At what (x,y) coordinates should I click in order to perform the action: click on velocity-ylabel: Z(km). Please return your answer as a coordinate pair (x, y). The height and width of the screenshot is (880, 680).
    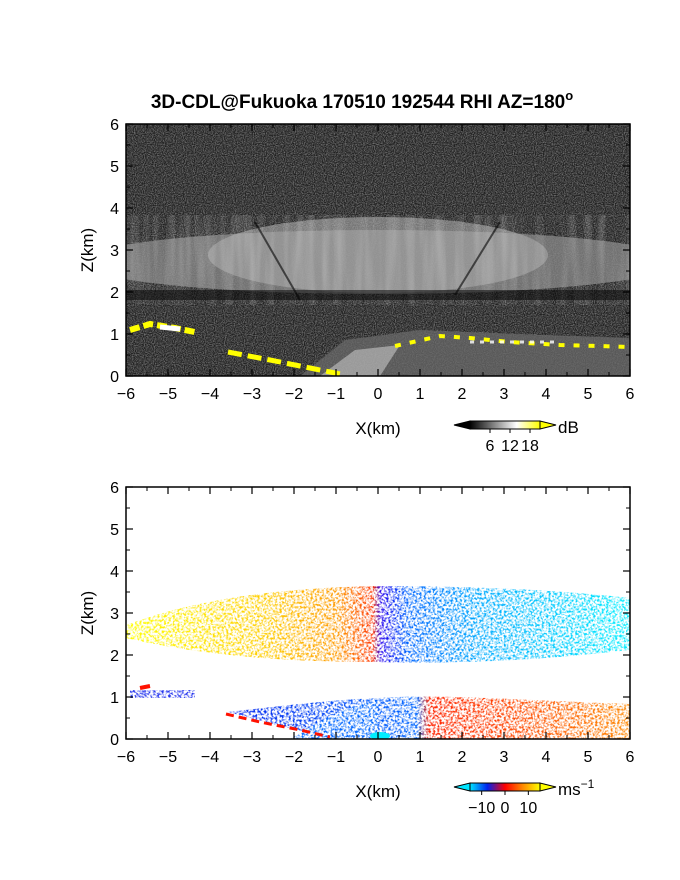
    Looking at the image, I should click on (87, 613).